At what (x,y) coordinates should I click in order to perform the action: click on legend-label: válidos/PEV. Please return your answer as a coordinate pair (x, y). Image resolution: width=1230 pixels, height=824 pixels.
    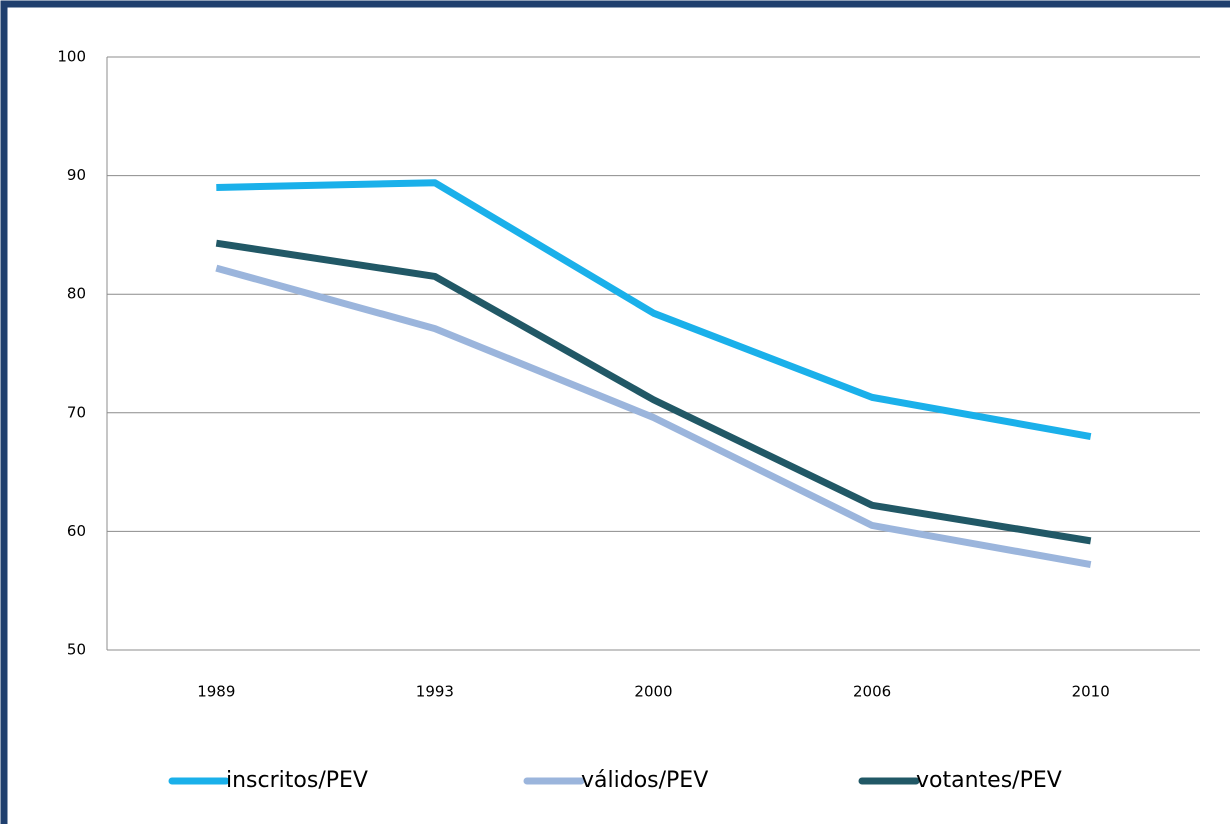
    Looking at the image, I should click on (644, 780).